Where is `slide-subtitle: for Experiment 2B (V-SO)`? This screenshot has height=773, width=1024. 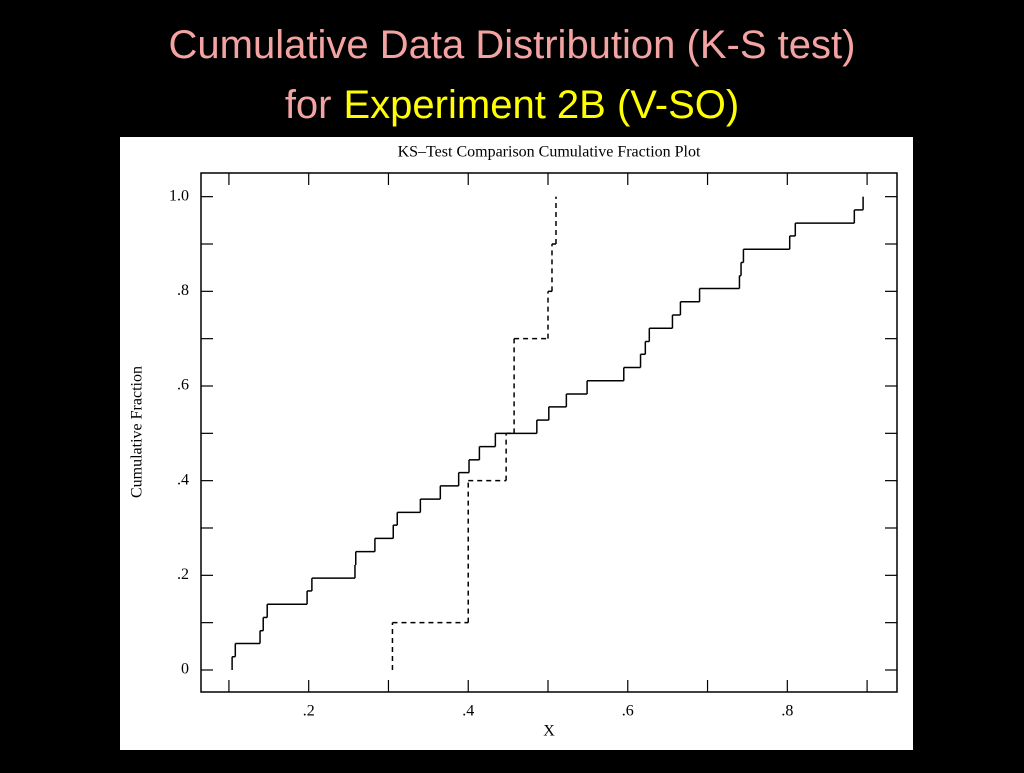 slide-subtitle: for Experiment 2B (V-SO) is located at coordinates (512, 105).